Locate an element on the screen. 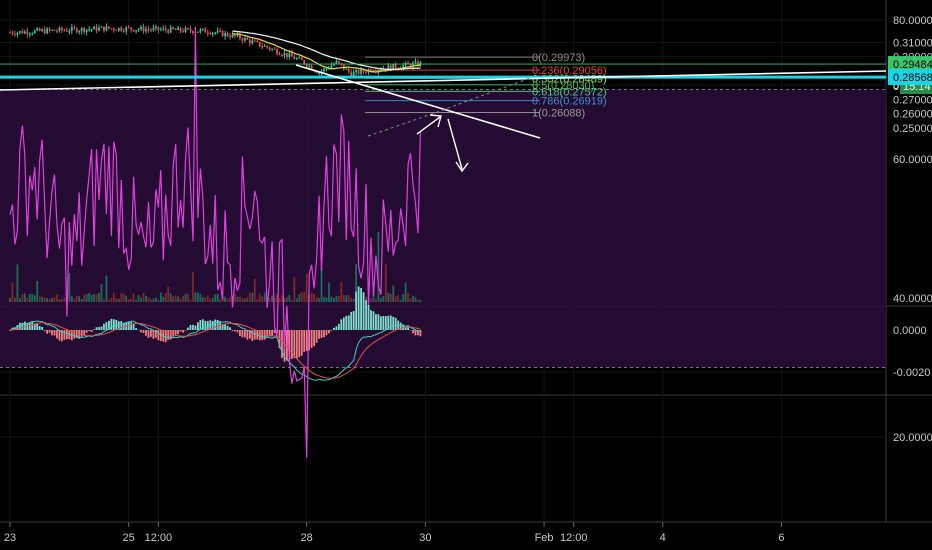 The image size is (932, 550). price-tick-label: 0.25000 is located at coordinates (912, 129).